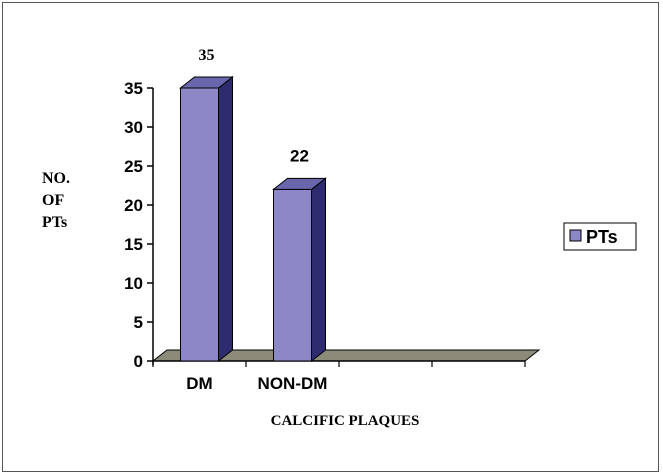 This screenshot has width=663, height=476. What do you see at coordinates (133, 205) in the screenshot?
I see `y-tick-label: 20` at bounding box center [133, 205].